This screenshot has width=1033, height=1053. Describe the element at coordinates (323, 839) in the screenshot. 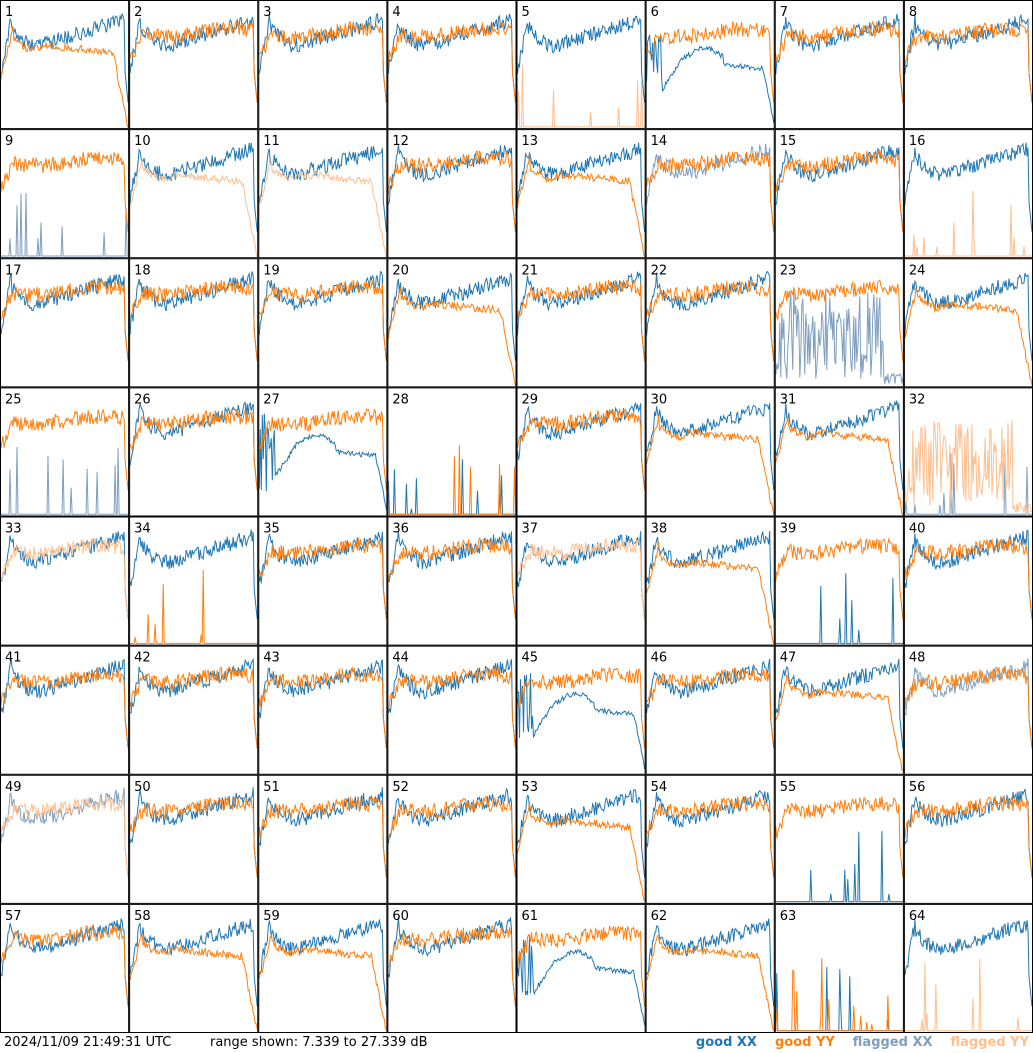

I see `panel-51-frame` at that location.